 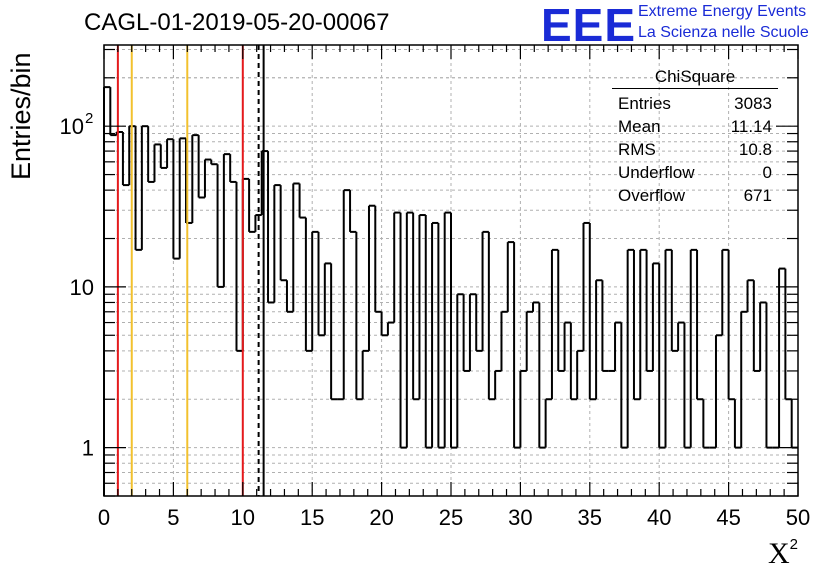 What do you see at coordinates (798, 517) in the screenshot?
I see `x-tick-label: 50` at bounding box center [798, 517].